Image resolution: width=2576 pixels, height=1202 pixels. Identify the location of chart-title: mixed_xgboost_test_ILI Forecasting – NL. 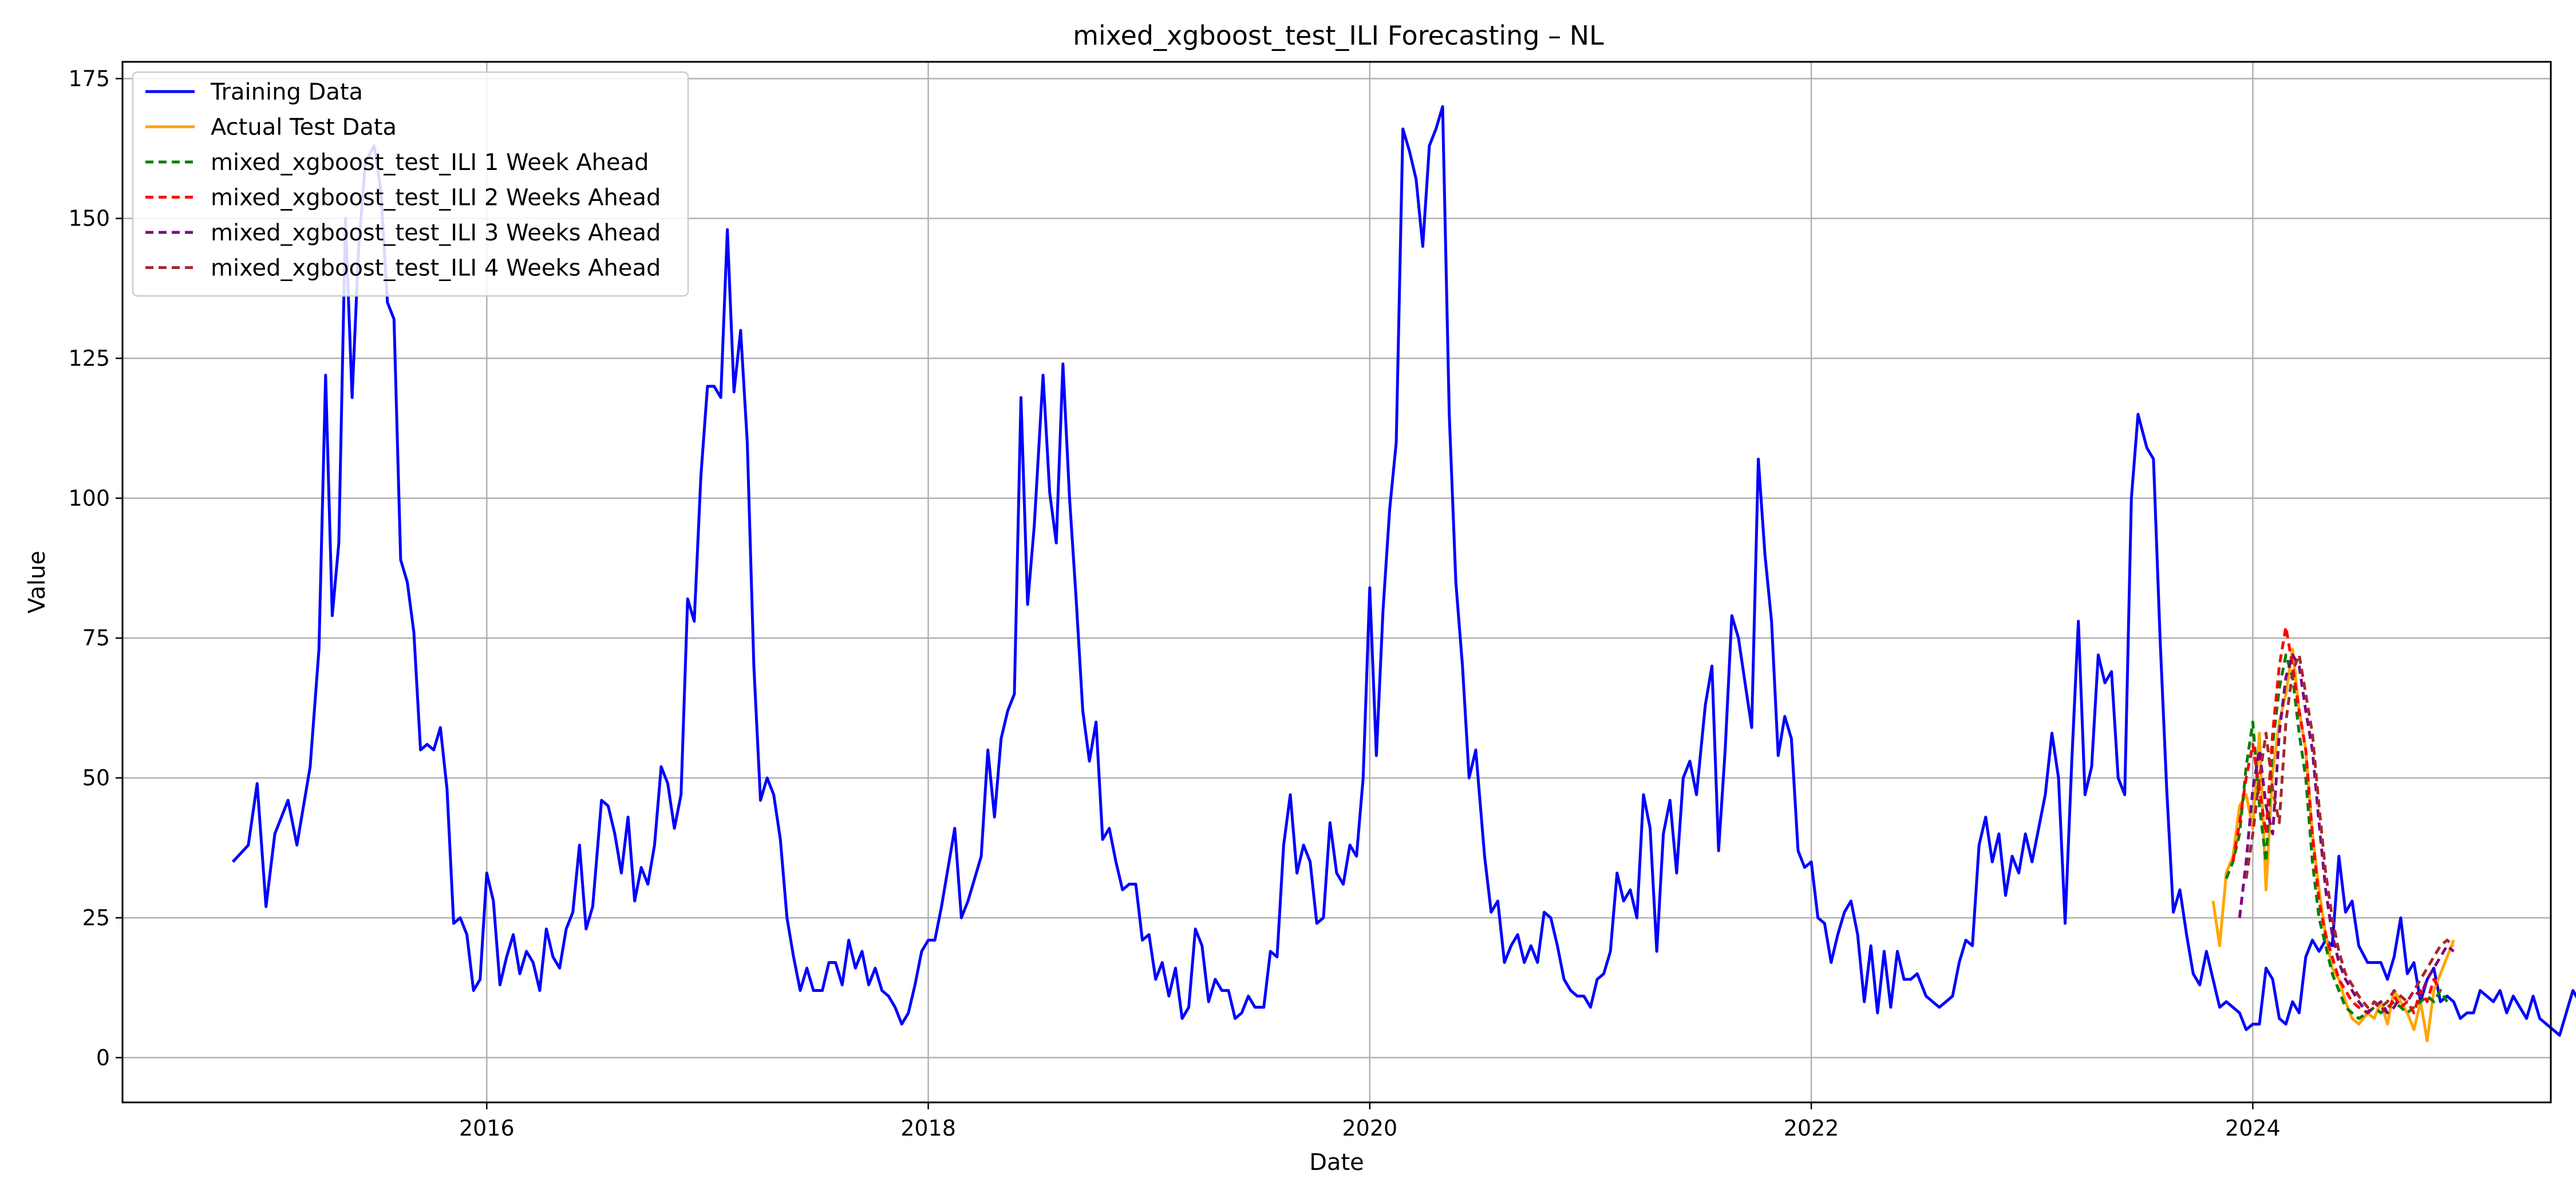
(1338, 35).